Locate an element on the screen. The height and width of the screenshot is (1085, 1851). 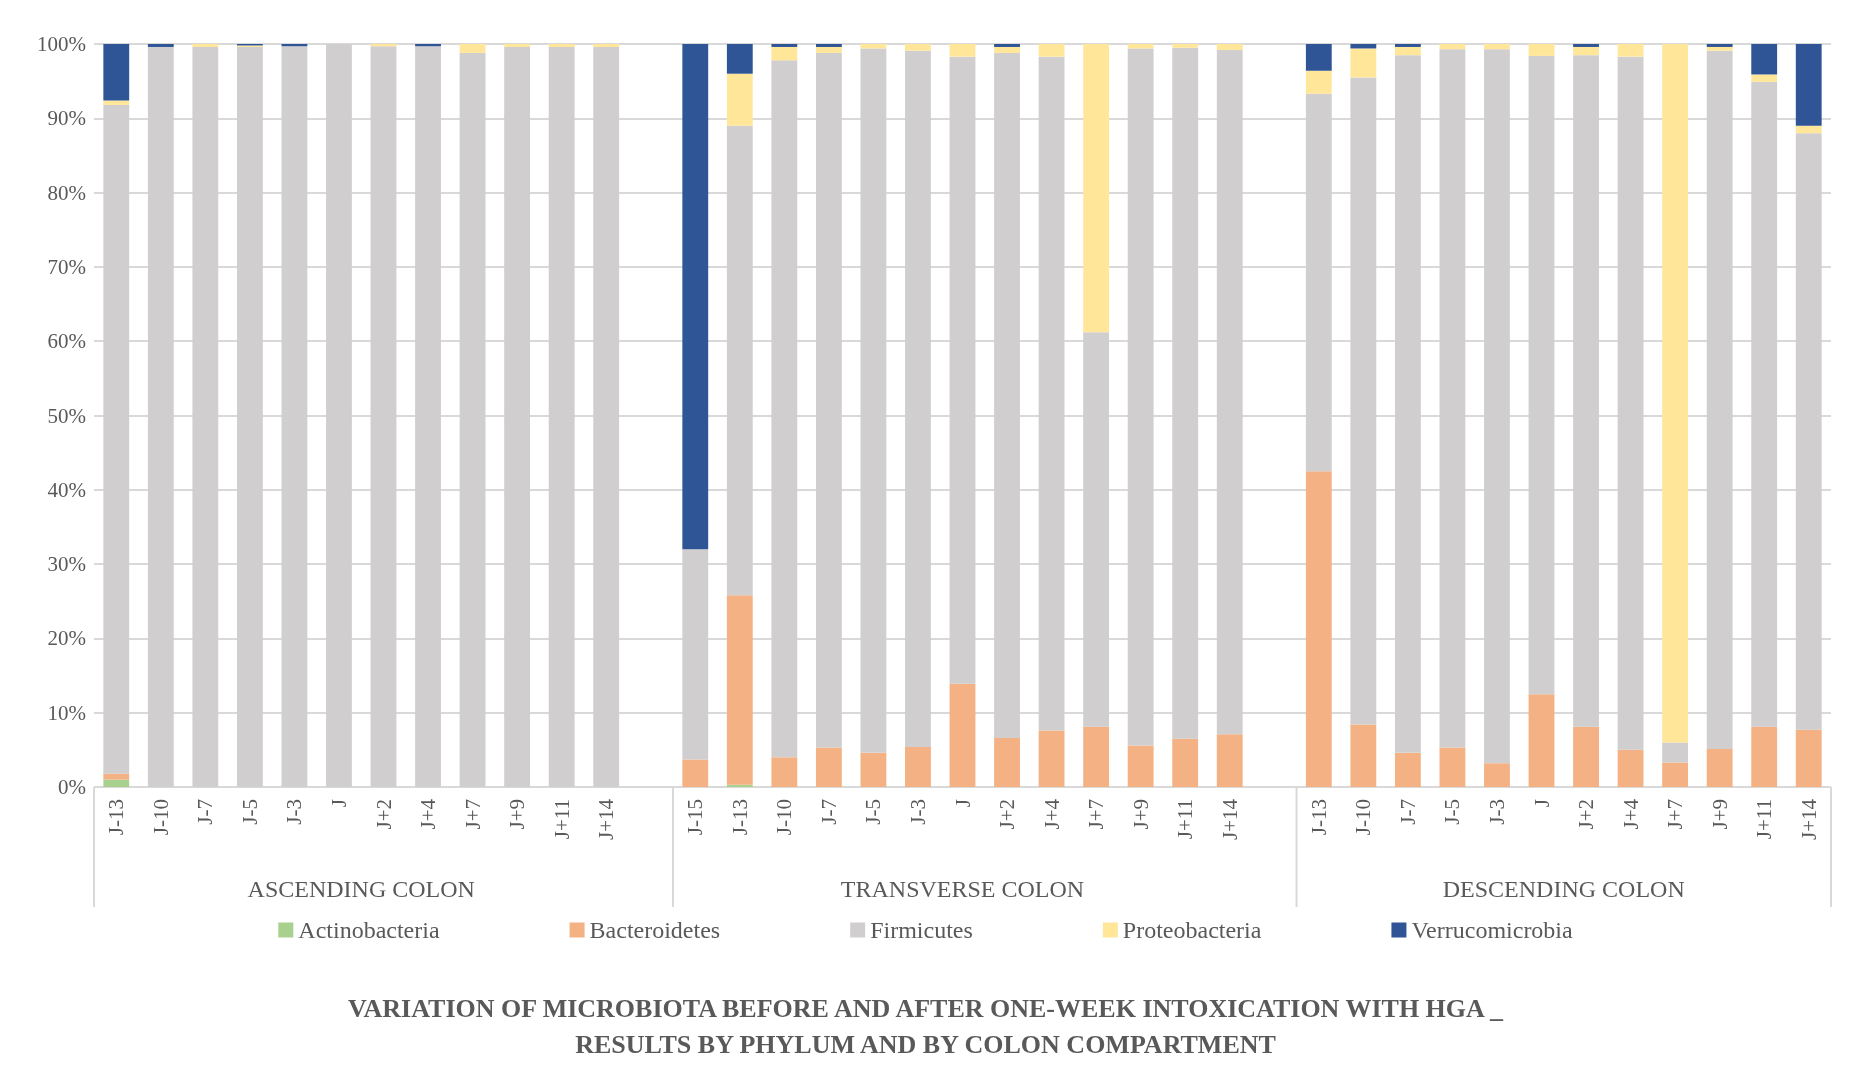
y-tick-label: 50% is located at coordinates (66, 415).